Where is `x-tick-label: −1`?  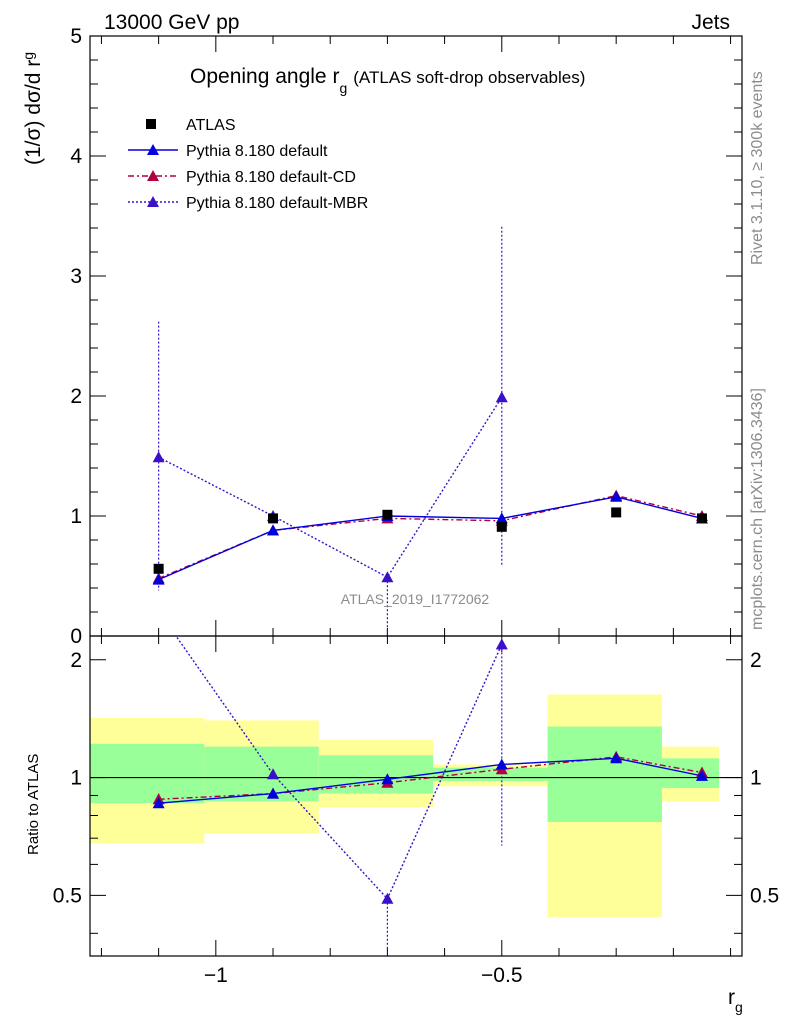
x-tick-label: −1 is located at coordinates (216, 975).